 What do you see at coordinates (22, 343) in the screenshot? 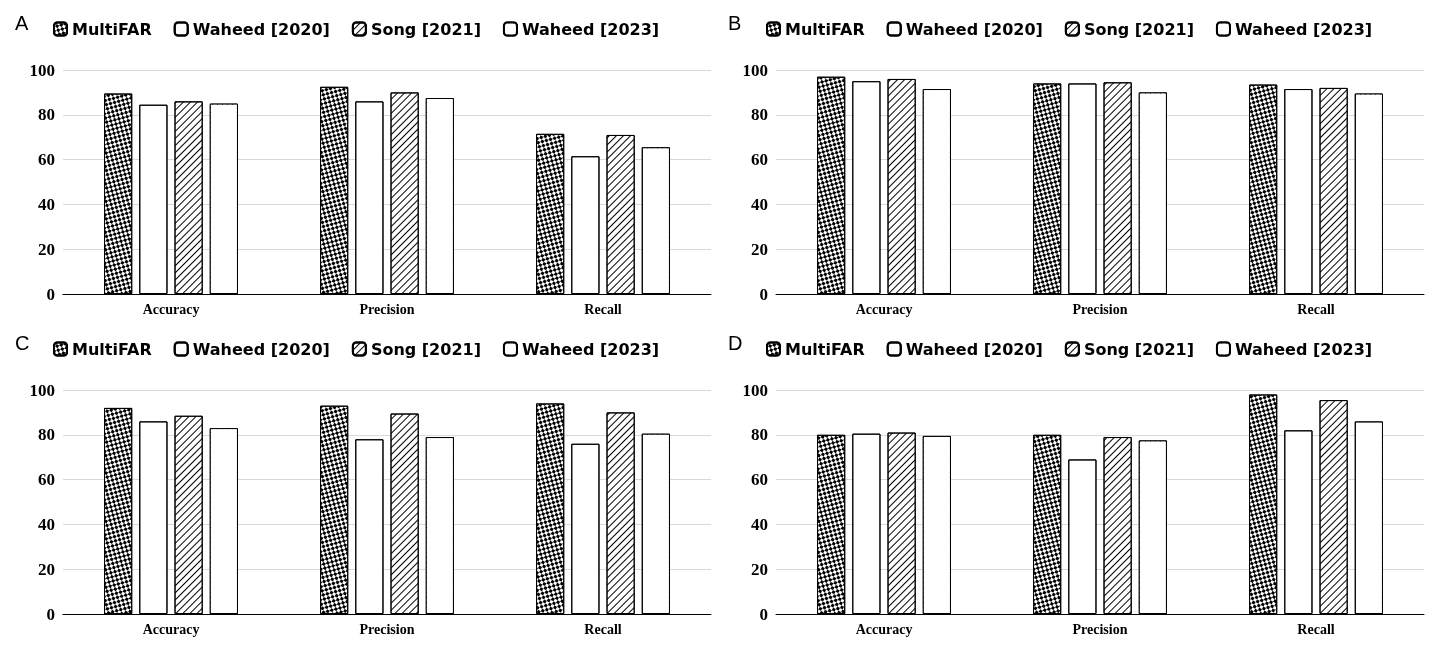
I see `chart-title: C` at bounding box center [22, 343].